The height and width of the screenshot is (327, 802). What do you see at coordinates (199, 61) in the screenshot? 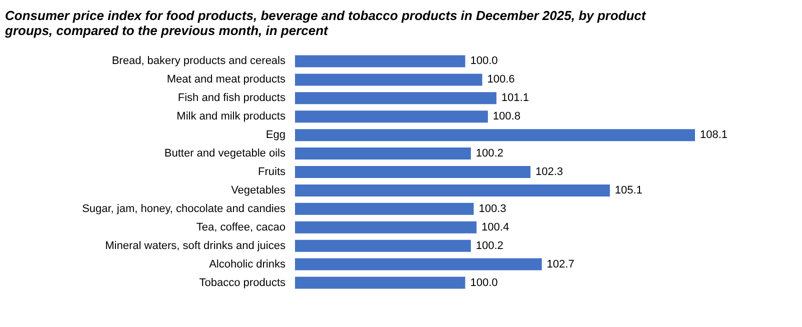
I see `y-tick-label: Bread, bakery products and cereals` at bounding box center [199, 61].